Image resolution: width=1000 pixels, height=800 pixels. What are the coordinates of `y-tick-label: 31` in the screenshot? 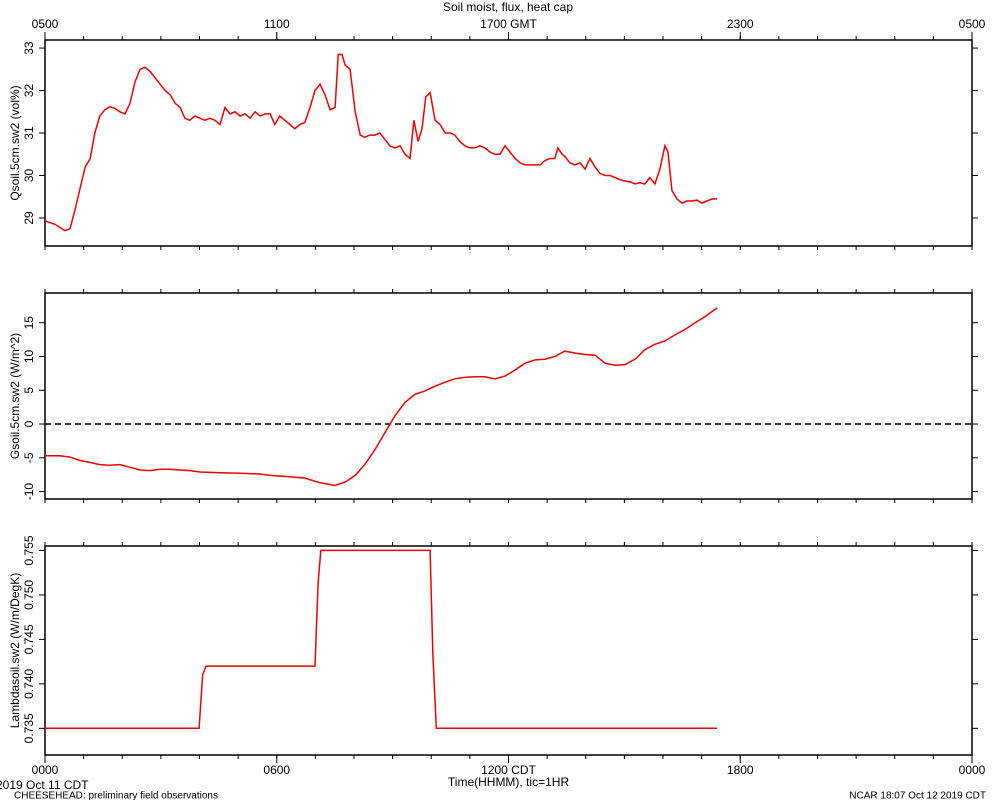 It's located at (29, 133).